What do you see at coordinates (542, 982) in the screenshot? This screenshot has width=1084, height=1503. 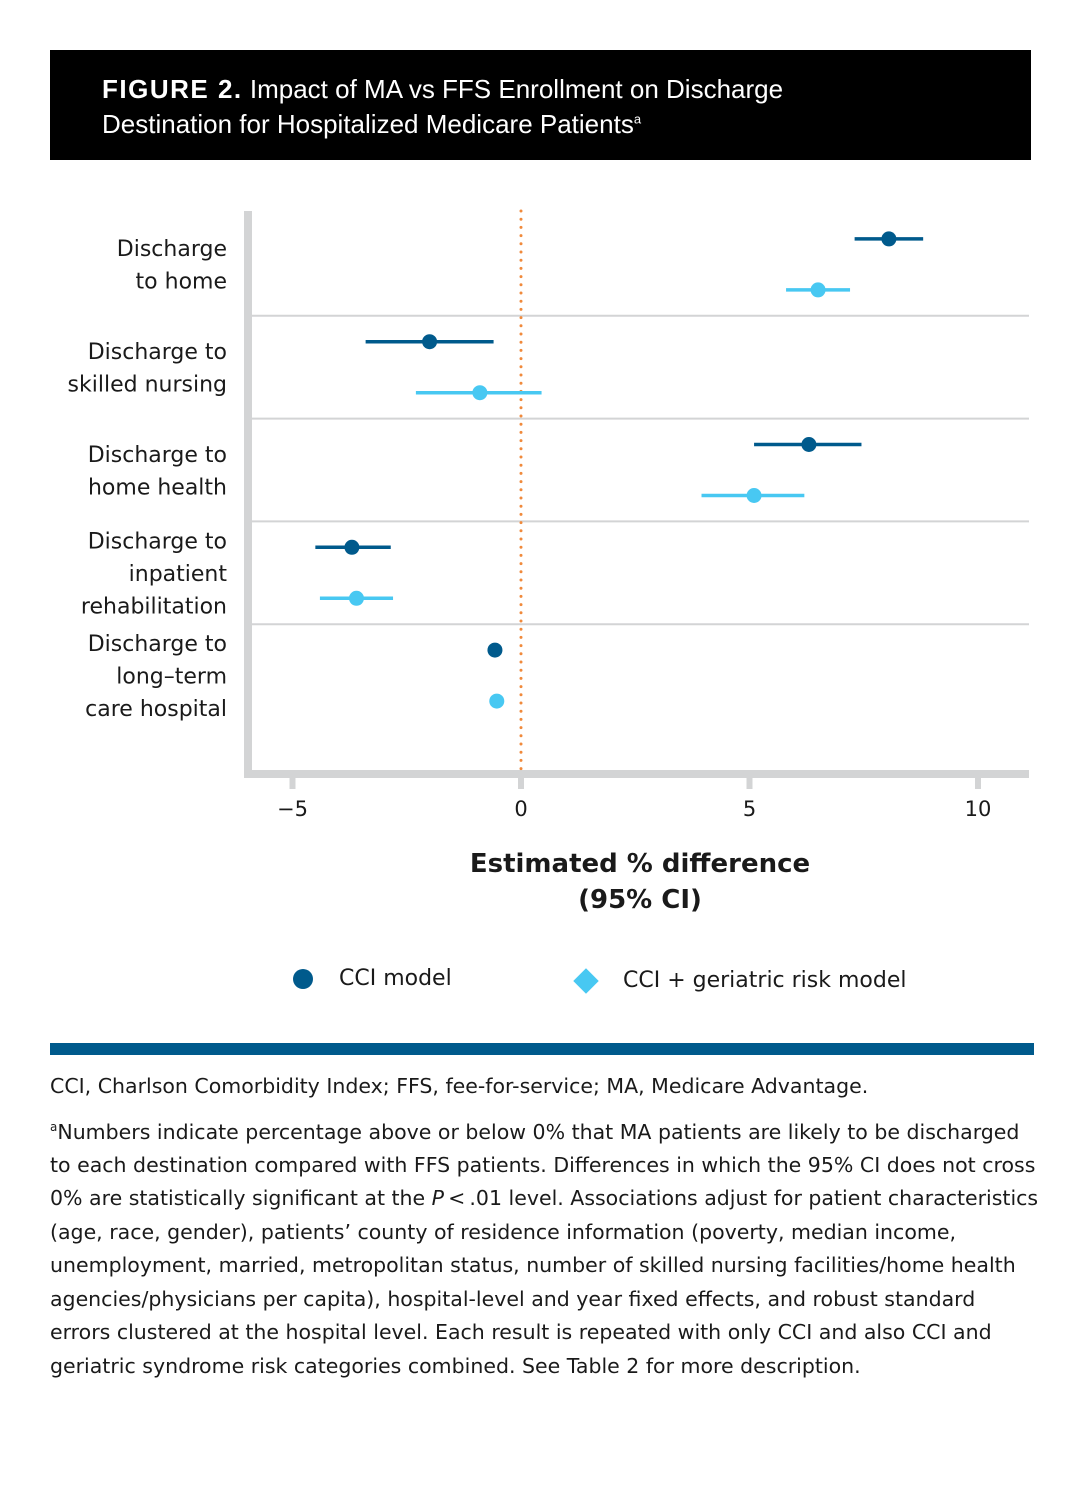 I see `legend: CCI model CCI + geriatric risk model` at bounding box center [542, 982].